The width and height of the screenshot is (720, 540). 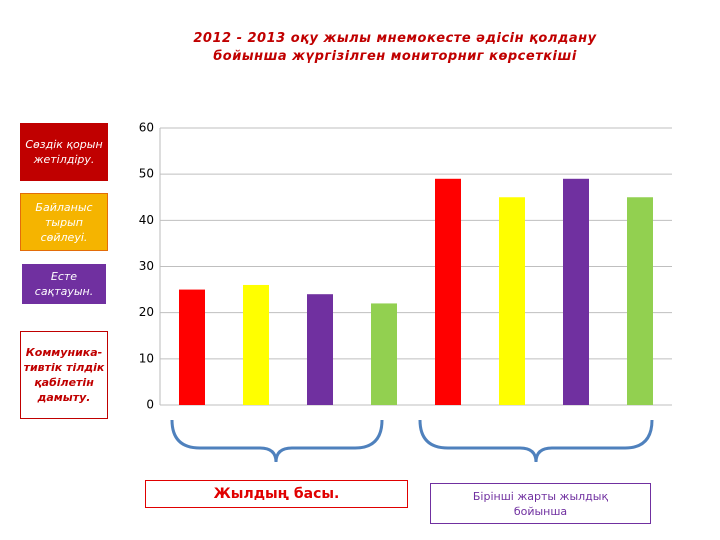 I want to click on group-label: Жылдың басы., so click(x=276, y=494).